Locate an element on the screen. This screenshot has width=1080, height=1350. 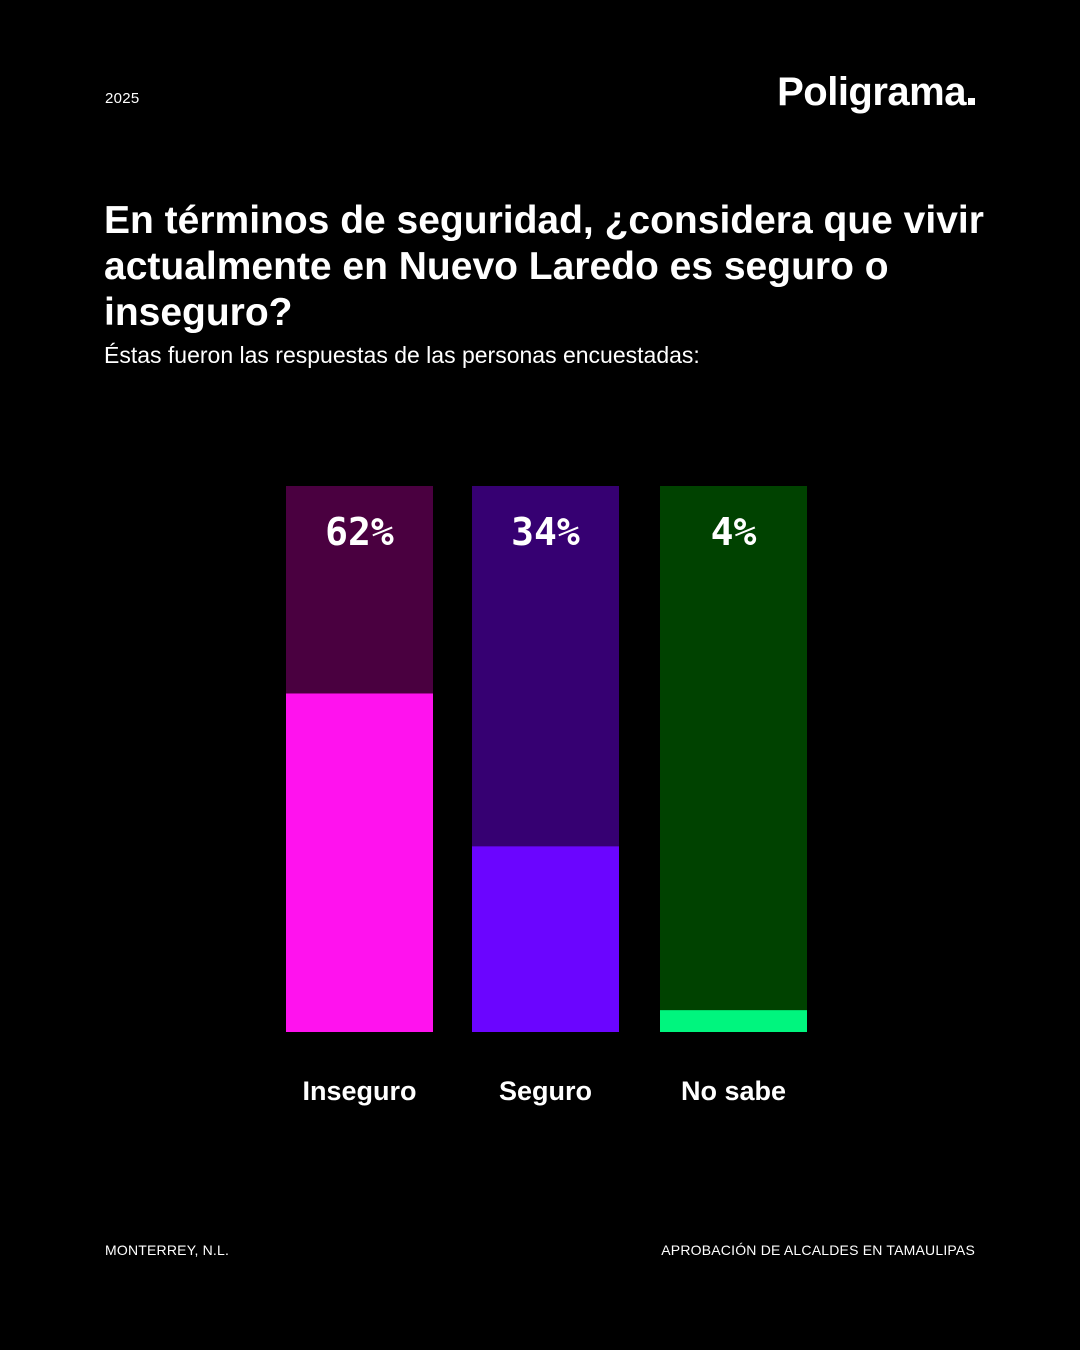
category-label-inseguro: Inseguro is located at coordinates (359, 1091).